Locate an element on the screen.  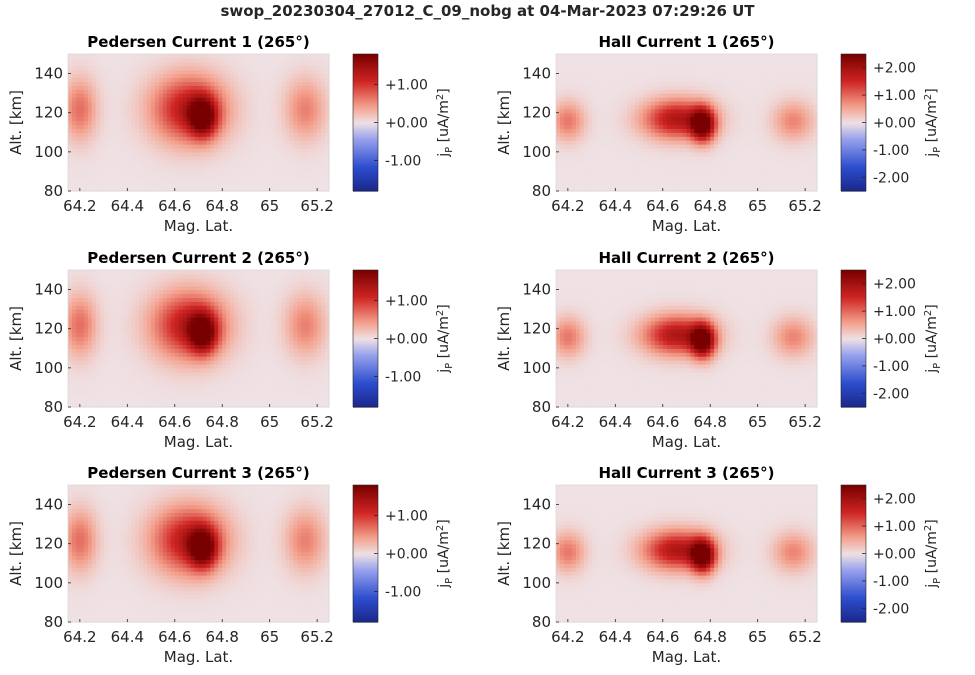
colorbar-segment is located at coordinates (853, 71).